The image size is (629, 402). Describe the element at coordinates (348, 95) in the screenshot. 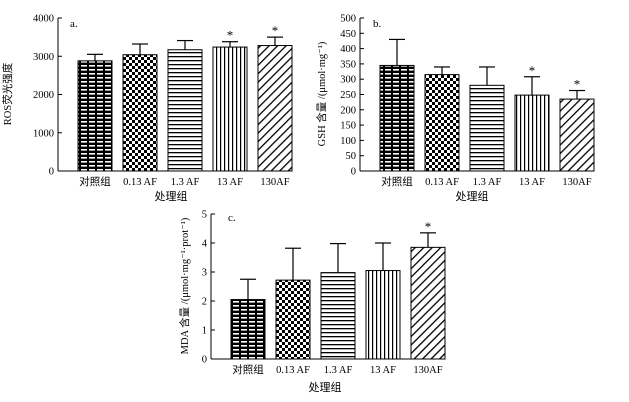

I see `y-tick-label: 250` at that location.